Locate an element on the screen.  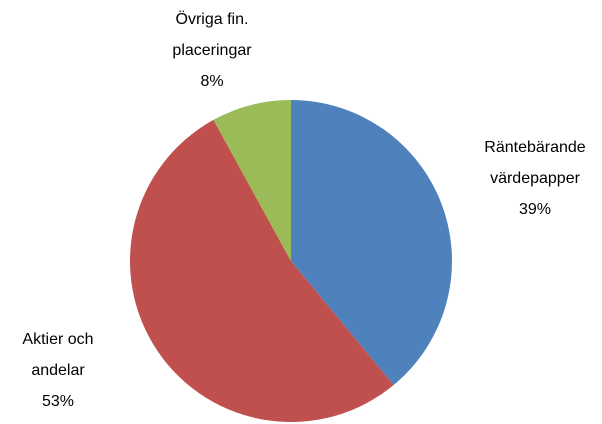
category-label: Övriga fin. placeringar is located at coordinates (212, 35).